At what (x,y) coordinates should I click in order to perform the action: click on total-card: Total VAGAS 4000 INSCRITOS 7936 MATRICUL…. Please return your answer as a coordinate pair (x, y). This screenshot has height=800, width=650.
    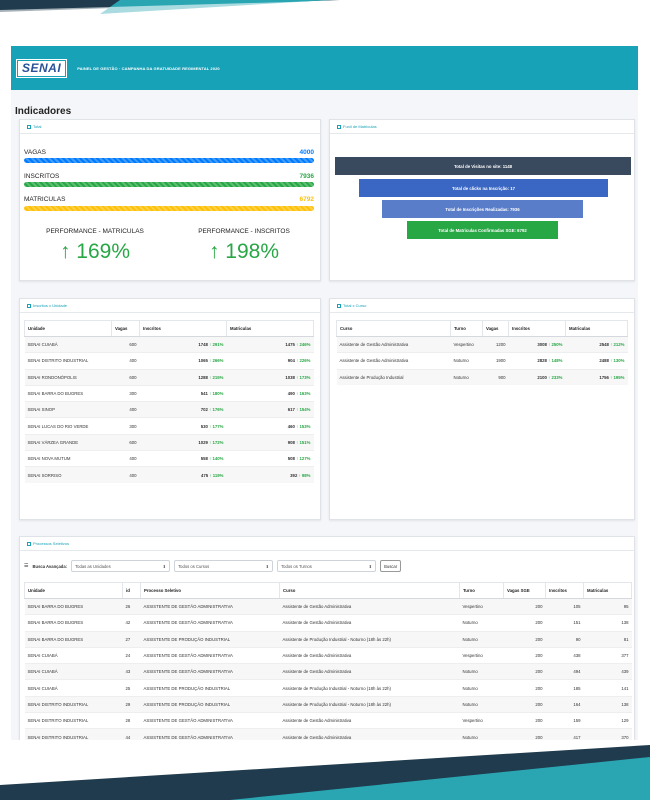
    Looking at the image, I should click on (170, 200).